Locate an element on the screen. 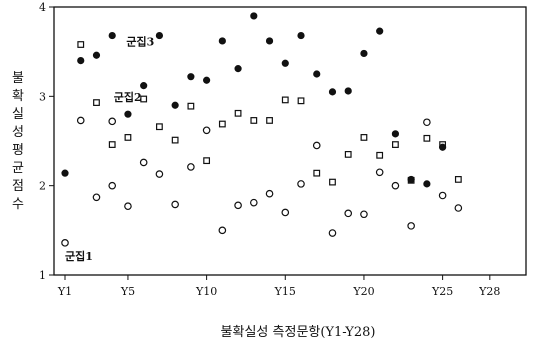 The image size is (539, 350). x-tick-label: Y28 is located at coordinates (489, 291).